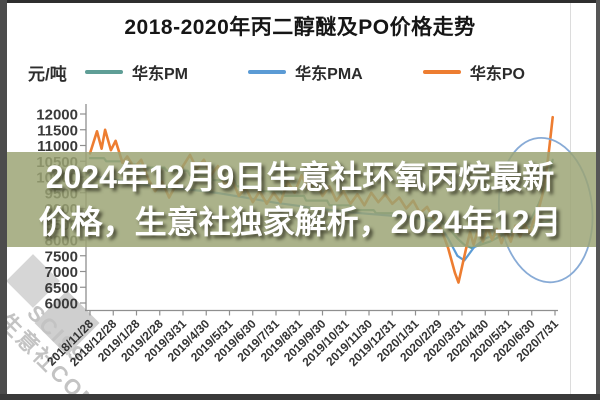 Image resolution: width=600 pixels, height=400 pixels. I want to click on legend-item-pma: 华东PMA, so click(305, 72).